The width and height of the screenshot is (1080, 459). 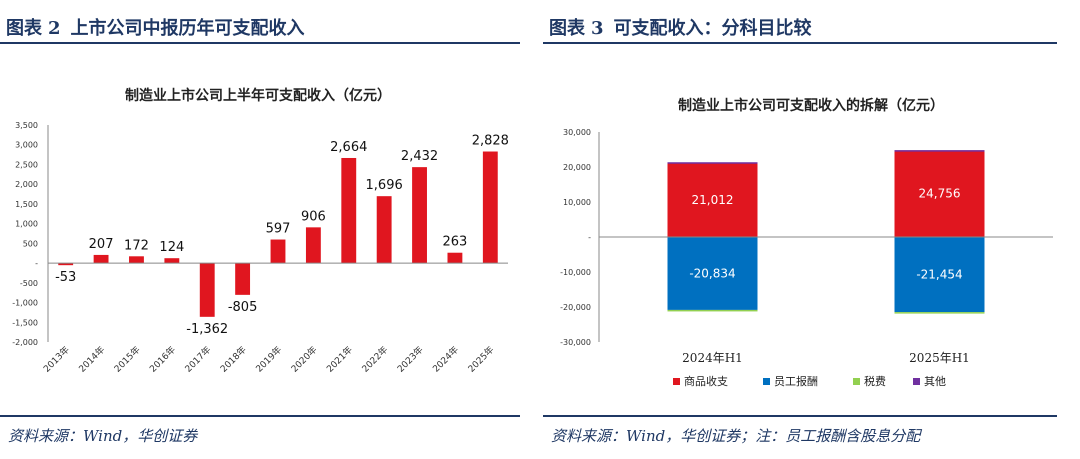 I want to click on chart-2-y-tick-label: -20,000, so click(x=575, y=307).